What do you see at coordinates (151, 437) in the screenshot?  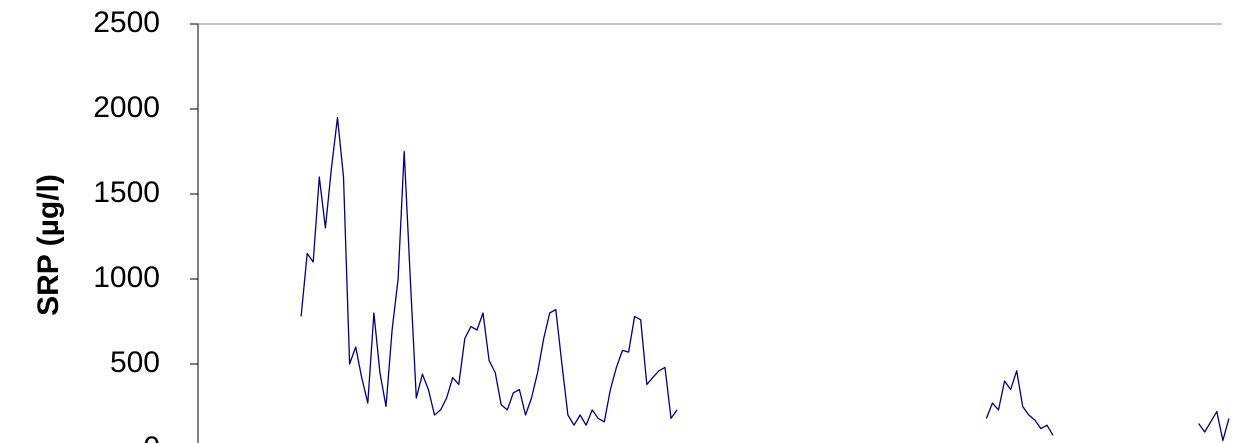 I see `y-tick-label: 0` at bounding box center [151, 437].